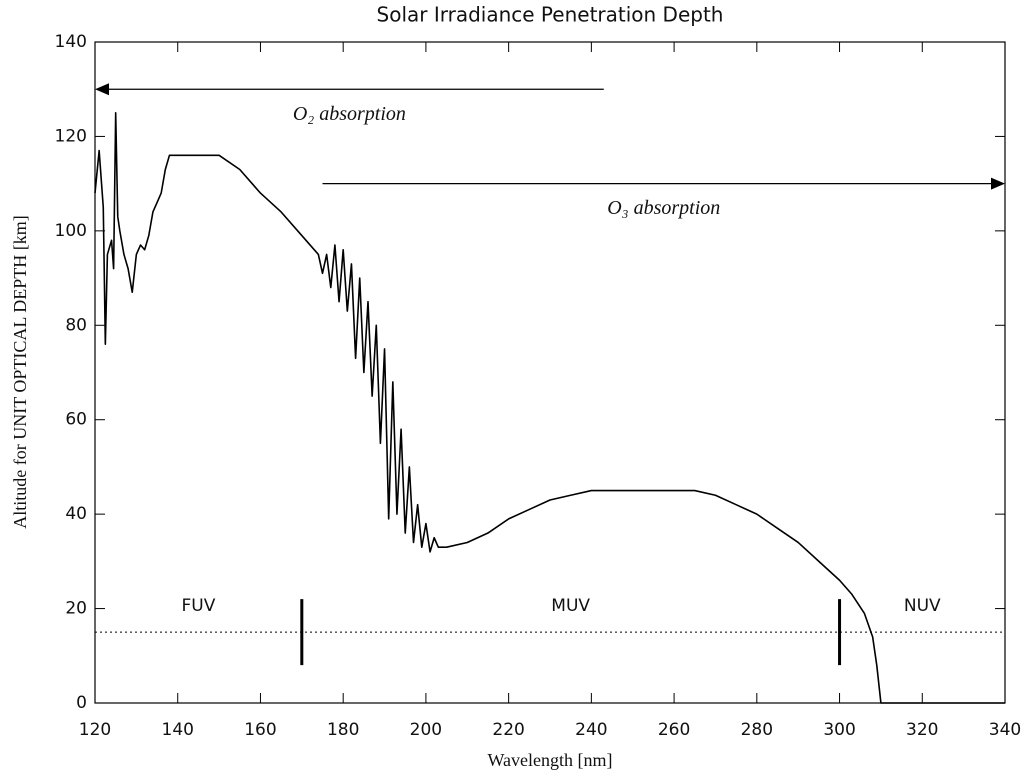 This screenshot has width=1029, height=778. I want to click on y-tick-label: 0, so click(81, 703).